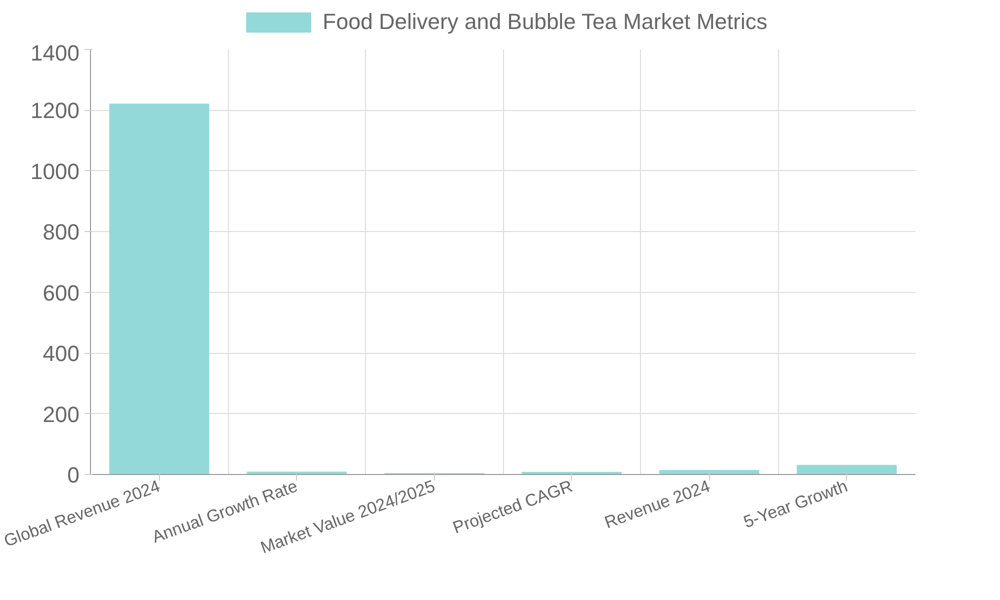  What do you see at coordinates (55, 111) in the screenshot?
I see `y-tick-label: 1200` at bounding box center [55, 111].